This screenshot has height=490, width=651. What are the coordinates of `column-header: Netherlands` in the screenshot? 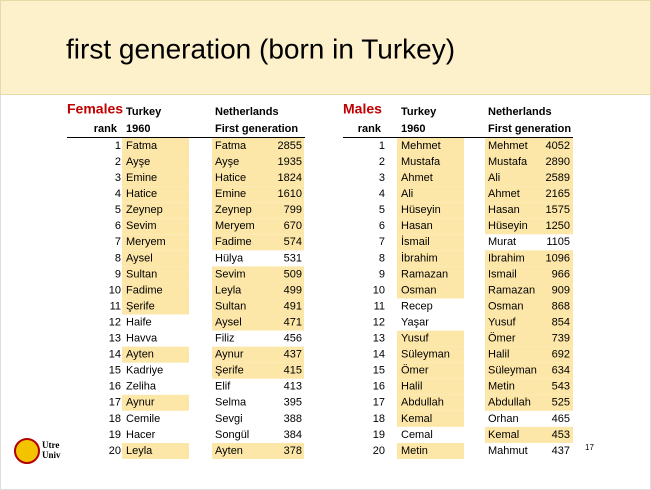 It's located at (247, 112).